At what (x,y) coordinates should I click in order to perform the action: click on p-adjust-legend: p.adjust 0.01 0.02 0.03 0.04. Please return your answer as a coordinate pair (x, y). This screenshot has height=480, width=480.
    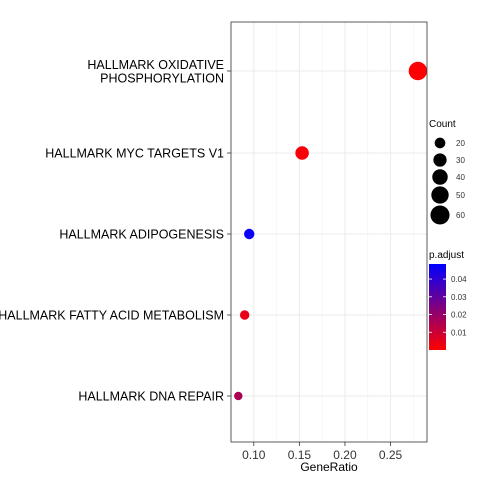
    Looking at the image, I should click on (448, 300).